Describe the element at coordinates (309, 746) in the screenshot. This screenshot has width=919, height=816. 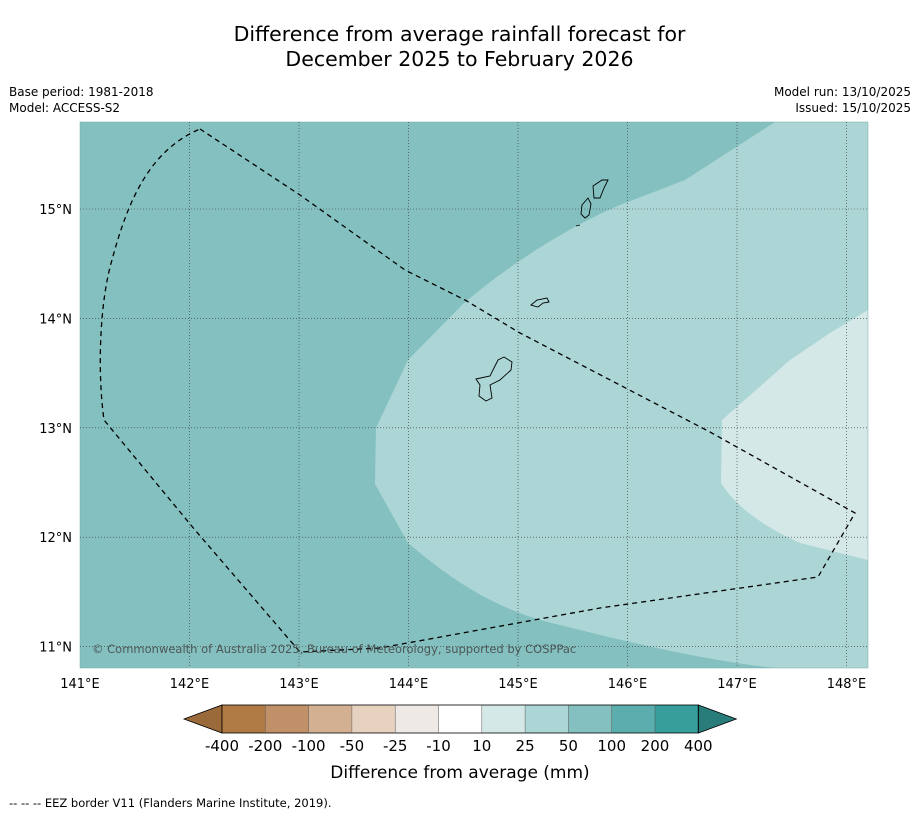
I see `colorbar-tick-label: -100` at that location.